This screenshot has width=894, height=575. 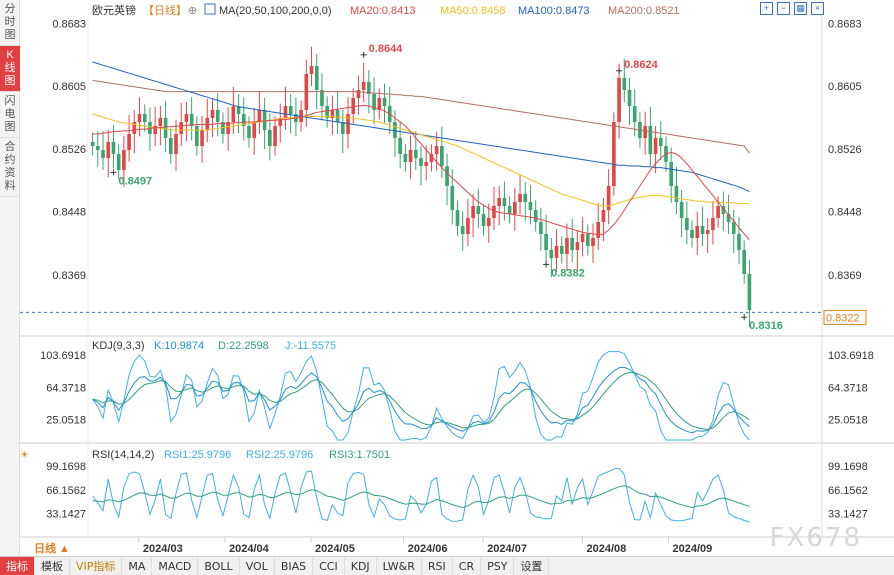 I want to click on rsi-tick-right-2: 33.1427, so click(x=848, y=514).